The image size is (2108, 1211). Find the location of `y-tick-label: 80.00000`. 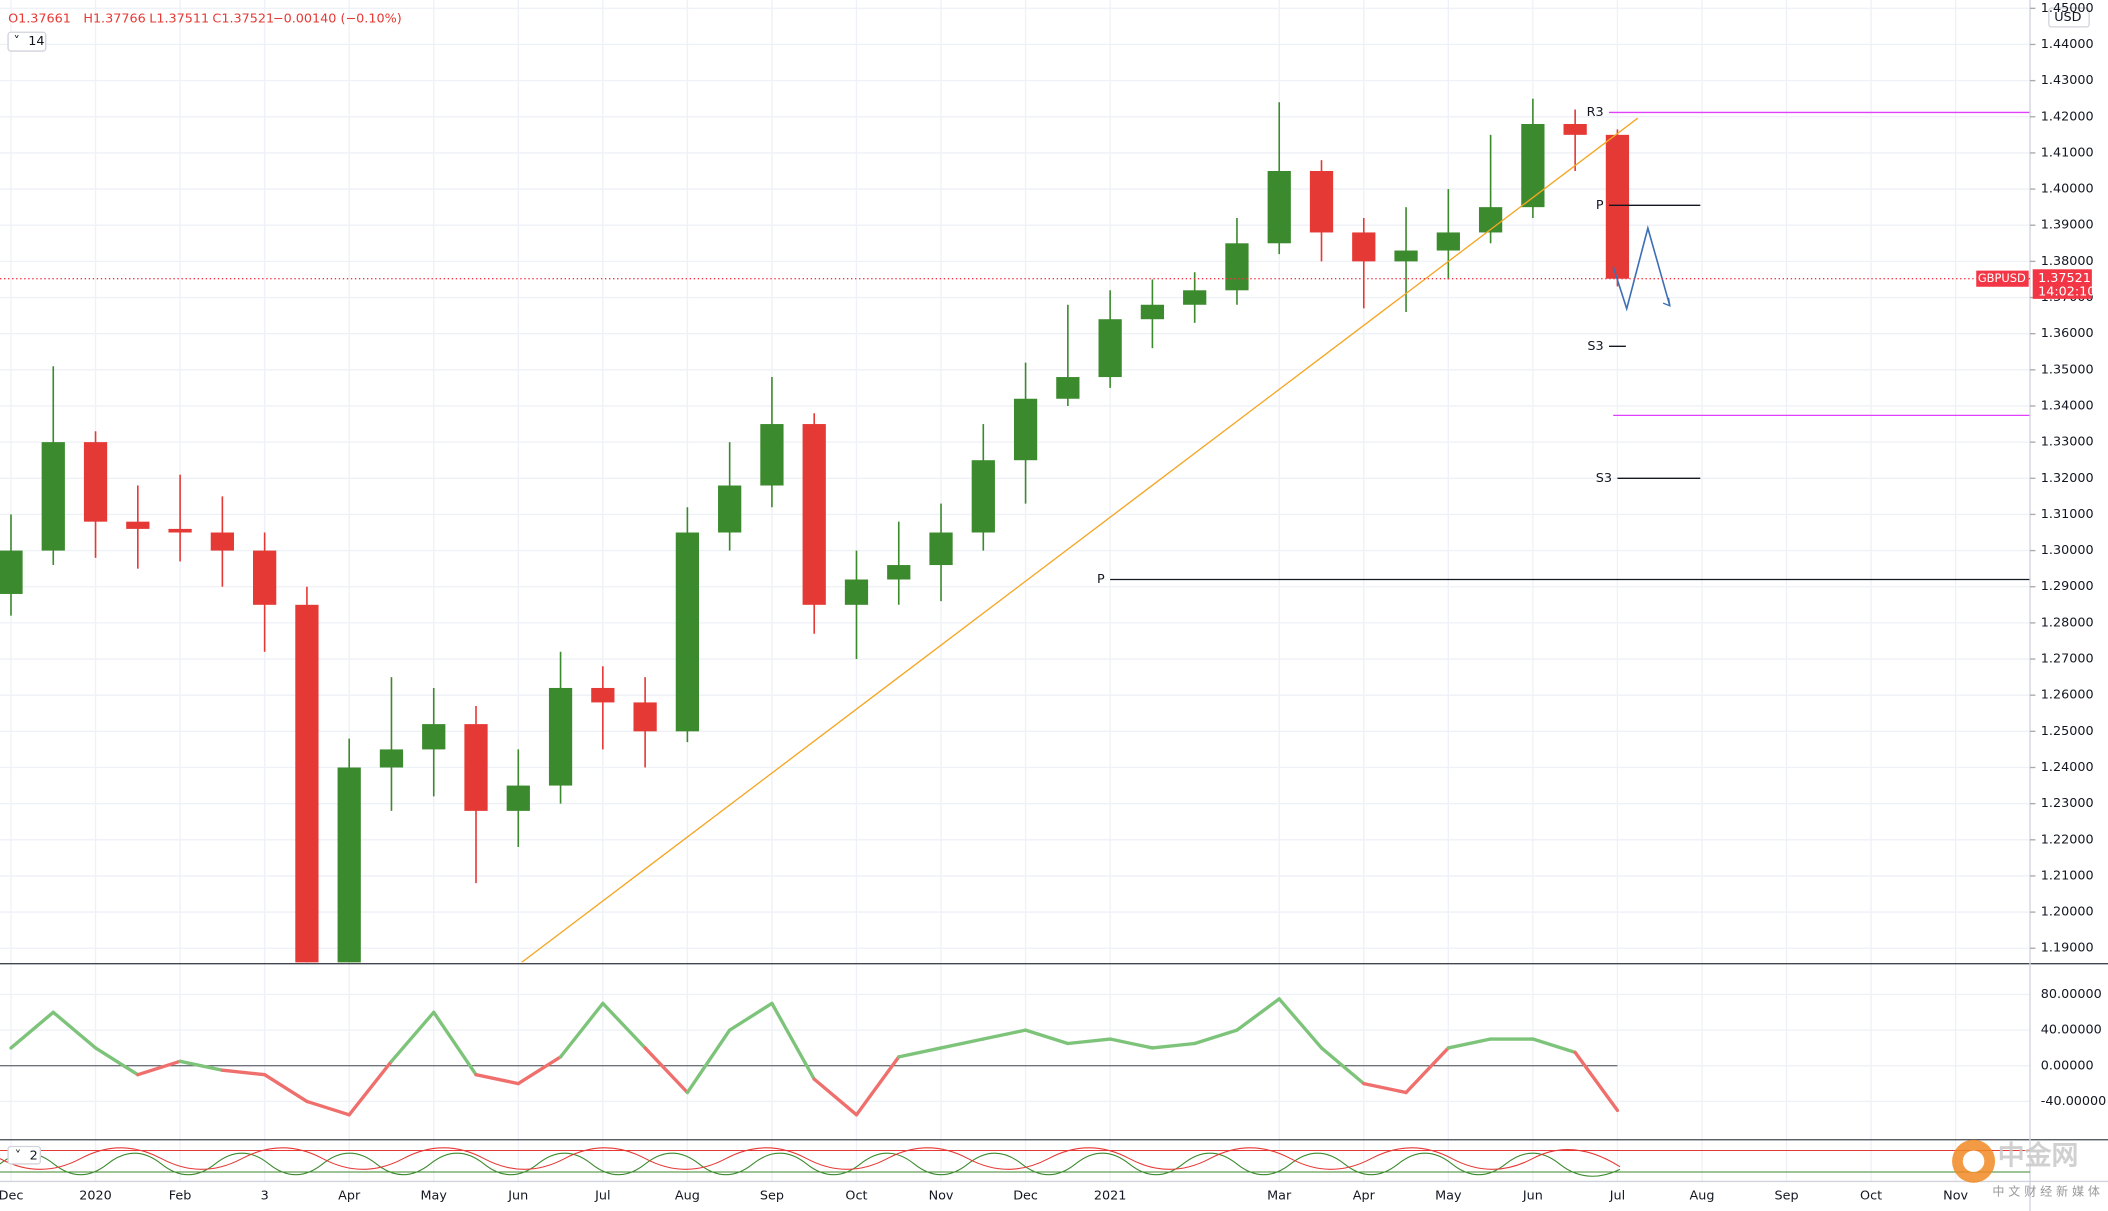

y-tick-label: 80.00000 is located at coordinates (2071, 994).